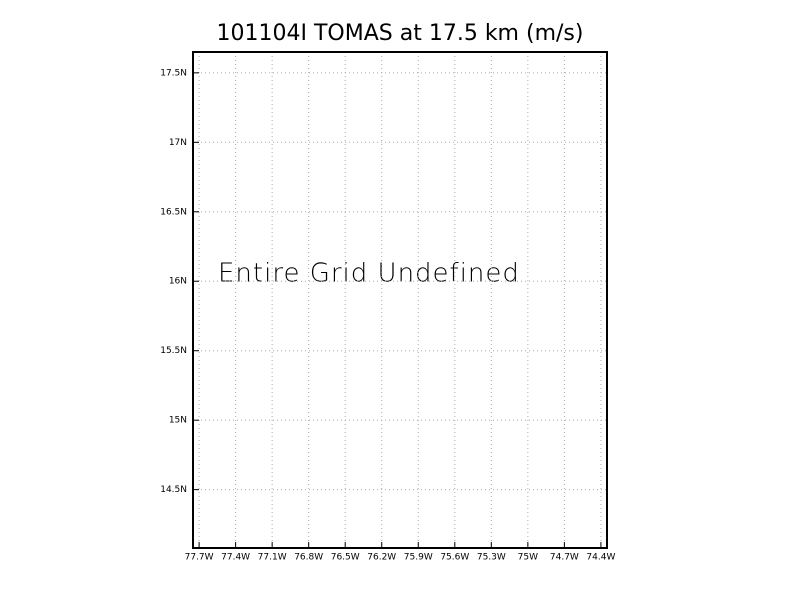 The height and width of the screenshot is (600, 800). What do you see at coordinates (178, 282) in the screenshot?
I see `y-tick-label: 16N` at bounding box center [178, 282].